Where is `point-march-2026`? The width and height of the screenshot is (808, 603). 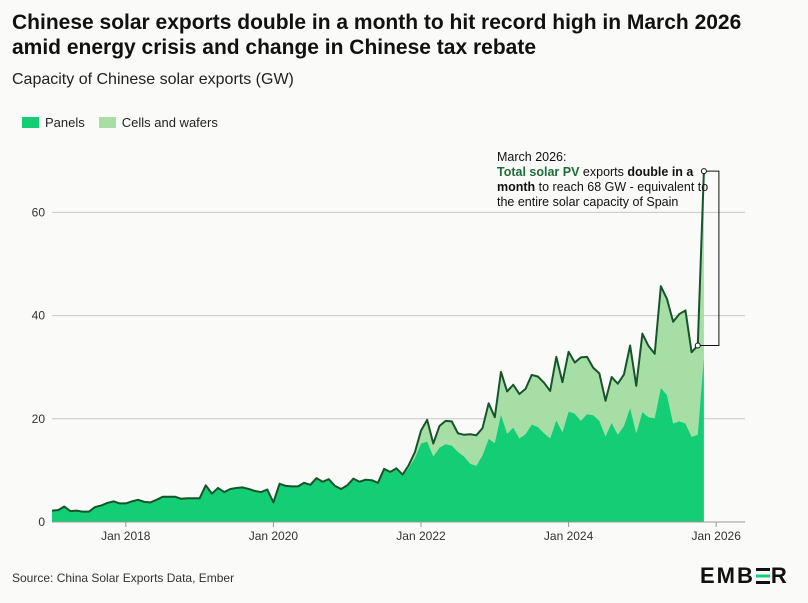 point-march-2026 is located at coordinates (703, 171).